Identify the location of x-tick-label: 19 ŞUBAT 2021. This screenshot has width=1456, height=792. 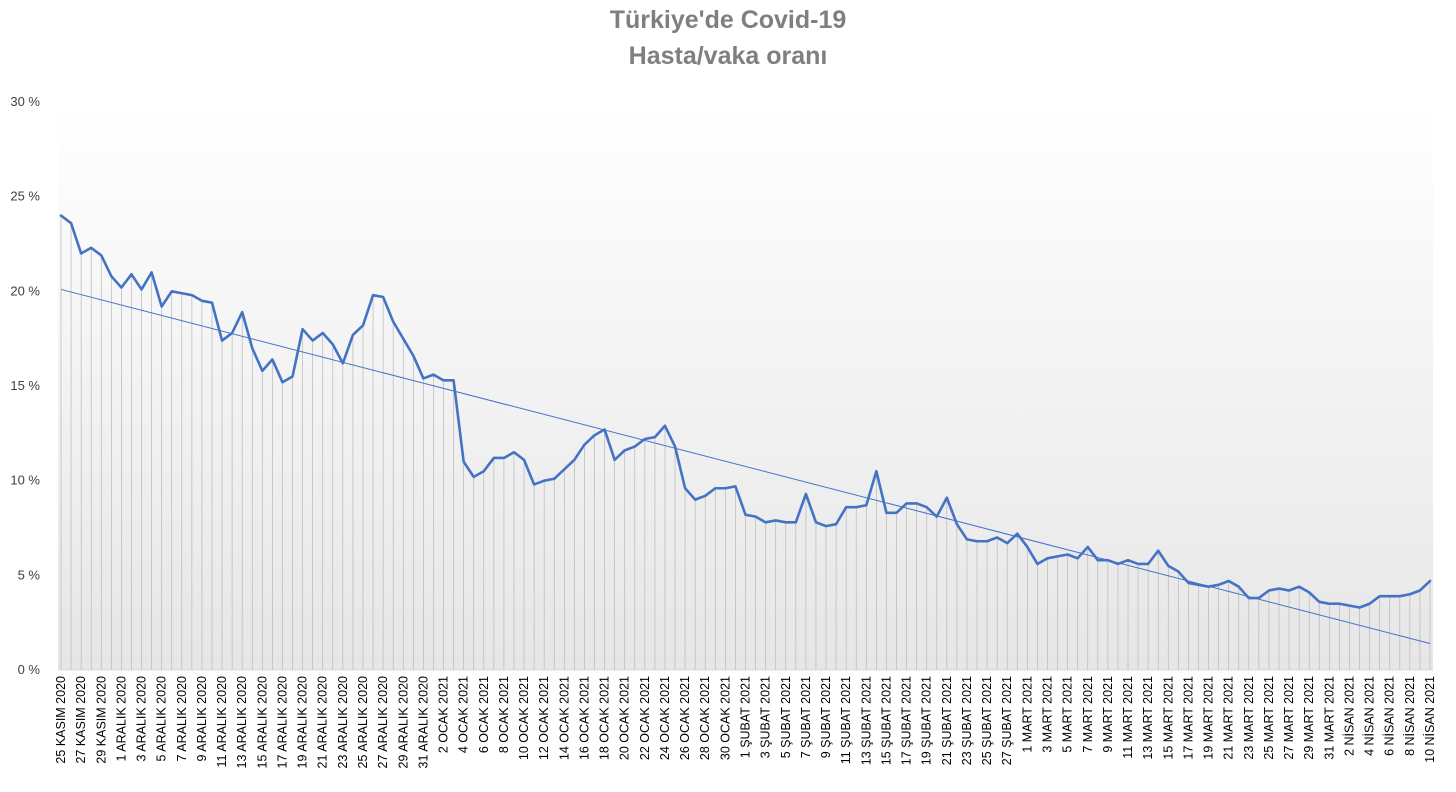
(927, 720).